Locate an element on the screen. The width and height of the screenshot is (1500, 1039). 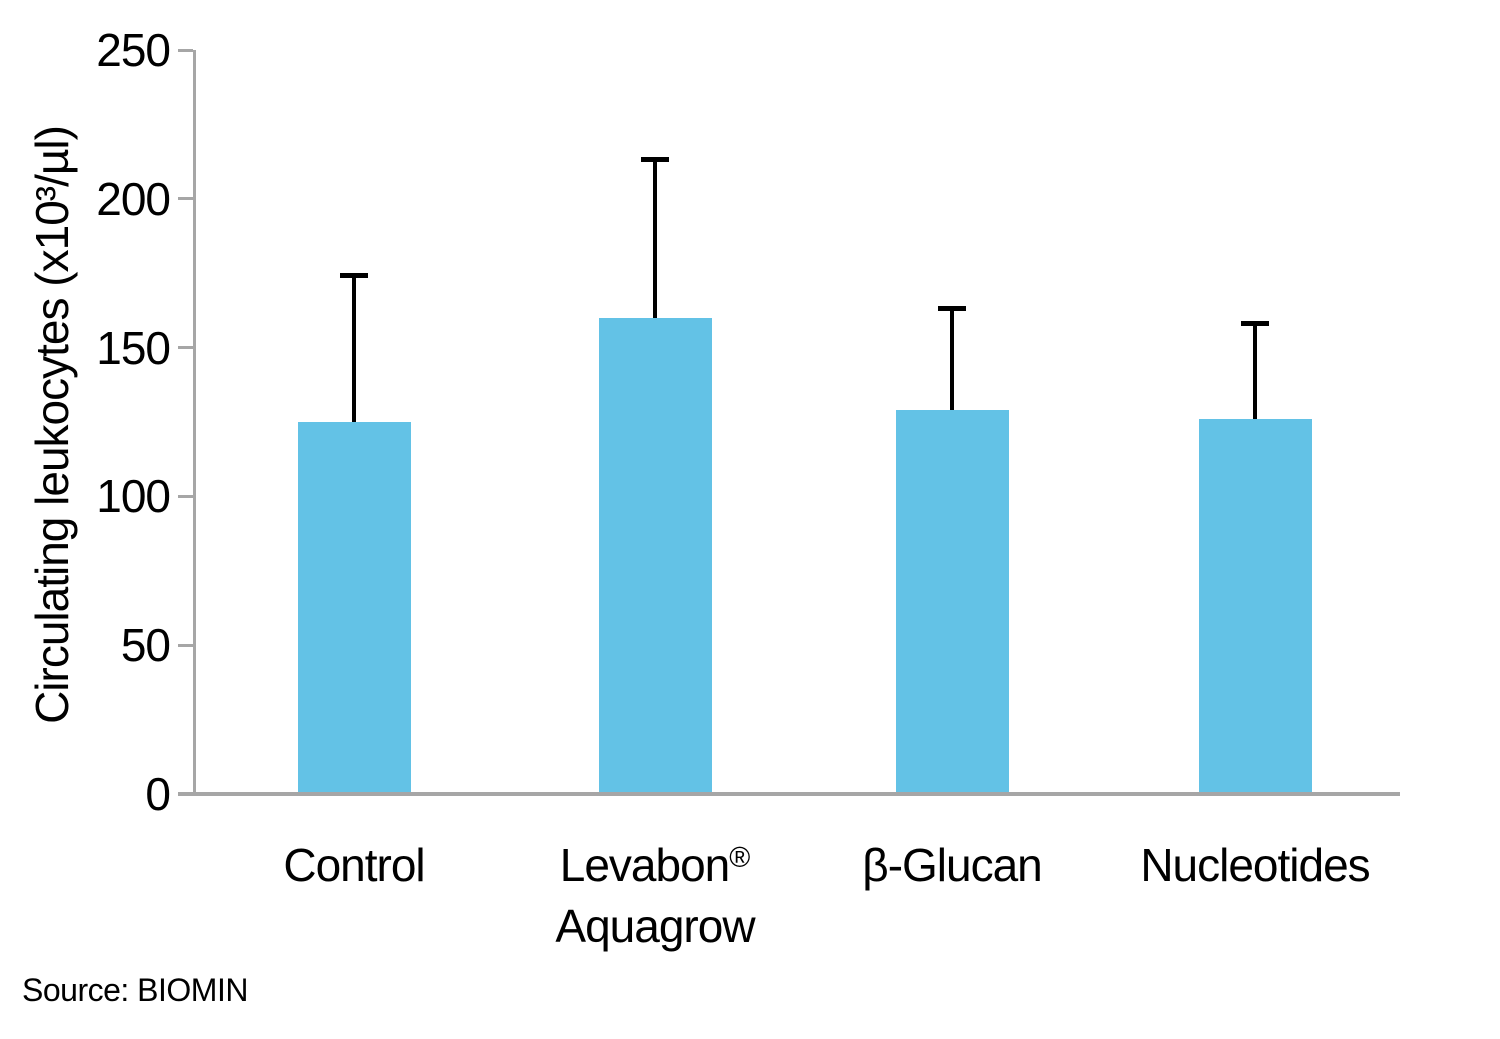
x-label-nucleotides: Nucleotides is located at coordinates (1255, 865).